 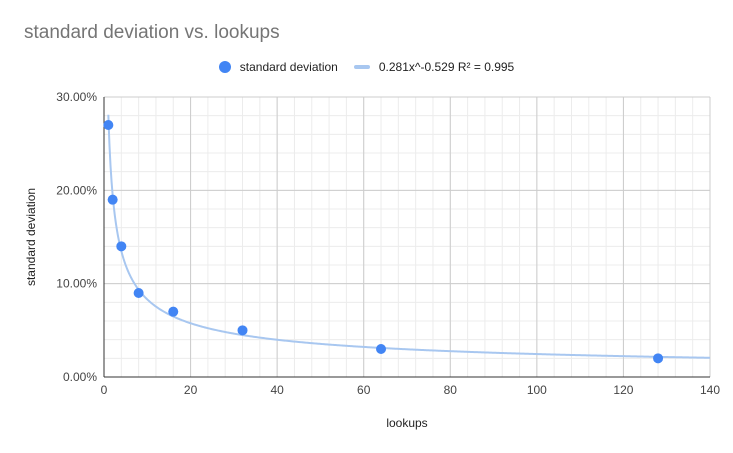 What do you see at coordinates (104, 390) in the screenshot?
I see `x-tick-label: 0` at bounding box center [104, 390].